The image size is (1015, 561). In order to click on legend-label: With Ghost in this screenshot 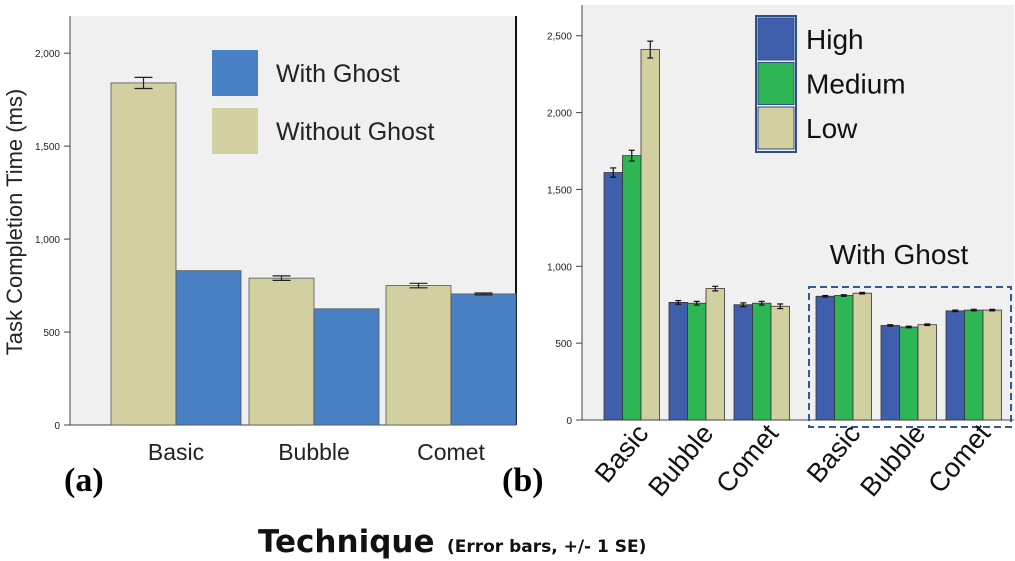, I will do `click(338, 74)`.